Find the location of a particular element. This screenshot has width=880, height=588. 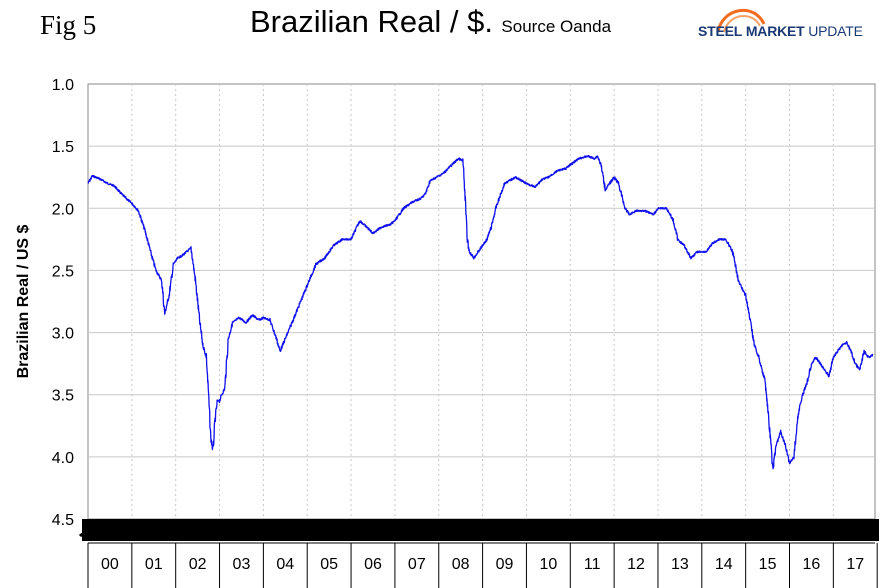

x-tick-label: 16 is located at coordinates (812, 564).